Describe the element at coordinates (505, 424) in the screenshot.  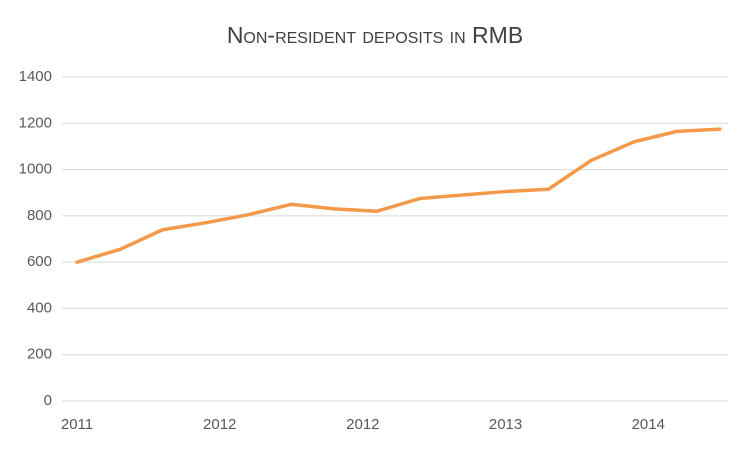
I see `x-tick-label: 2013` at that location.